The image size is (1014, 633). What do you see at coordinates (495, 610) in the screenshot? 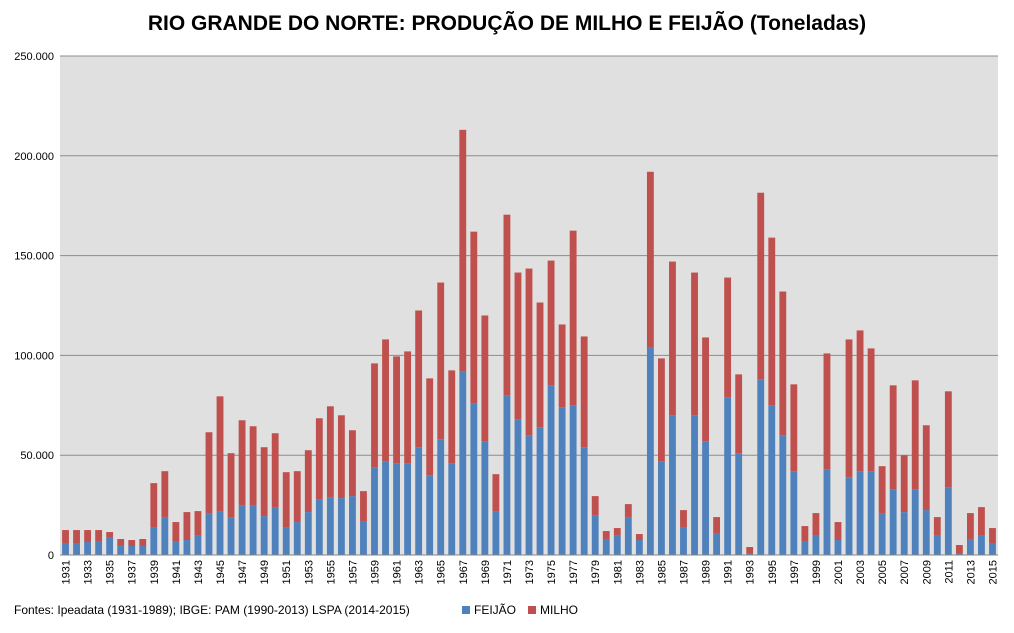
I see `legend-label-feijao: FEIJÃO` at bounding box center [495, 610].